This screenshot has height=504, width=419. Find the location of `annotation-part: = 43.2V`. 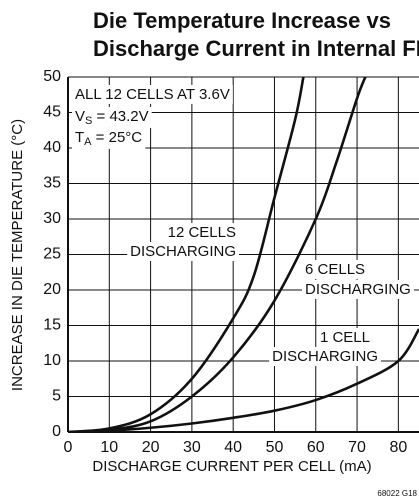

annotation-part: = 43.2V is located at coordinates (120, 116).